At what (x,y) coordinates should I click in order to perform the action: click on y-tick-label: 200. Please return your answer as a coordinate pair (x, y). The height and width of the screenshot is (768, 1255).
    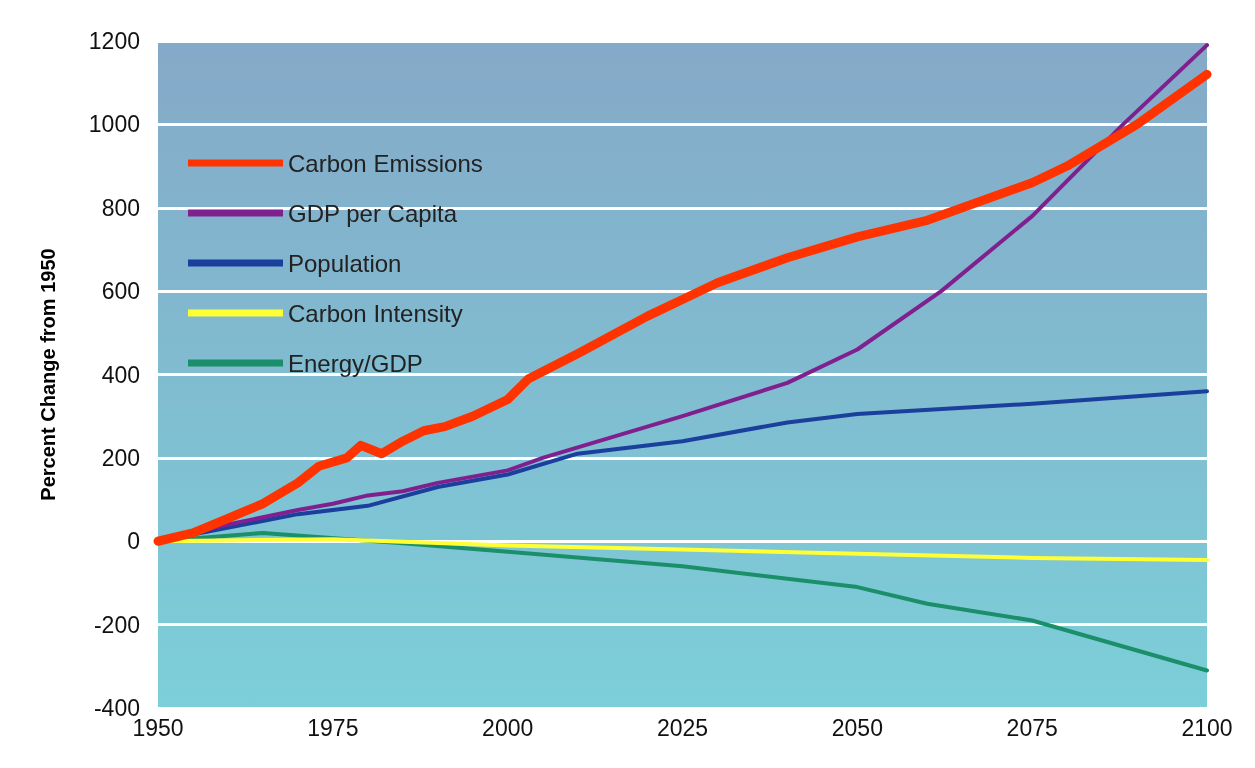
    Looking at the image, I should click on (120, 457).